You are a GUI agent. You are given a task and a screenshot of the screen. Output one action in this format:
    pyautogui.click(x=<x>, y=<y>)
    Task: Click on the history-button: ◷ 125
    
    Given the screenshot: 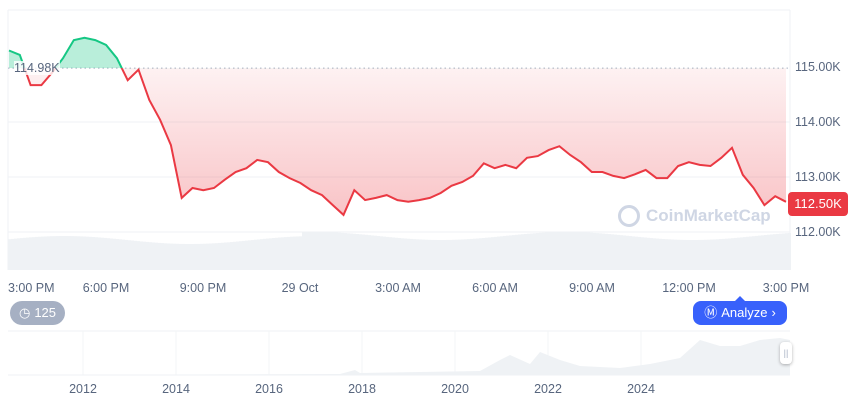 What is the action you would take?
    pyautogui.click(x=37, y=313)
    